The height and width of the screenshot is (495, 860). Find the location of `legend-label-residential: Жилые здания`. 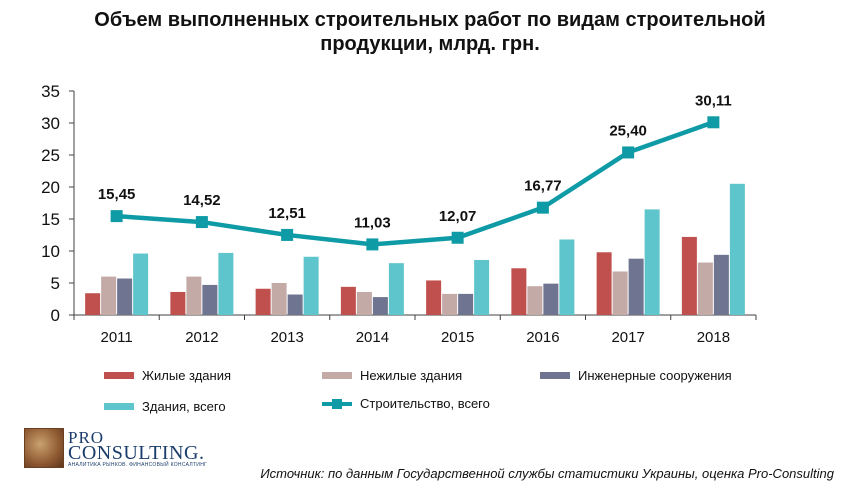

legend-label-residential: Жилые здания is located at coordinates (187, 375).